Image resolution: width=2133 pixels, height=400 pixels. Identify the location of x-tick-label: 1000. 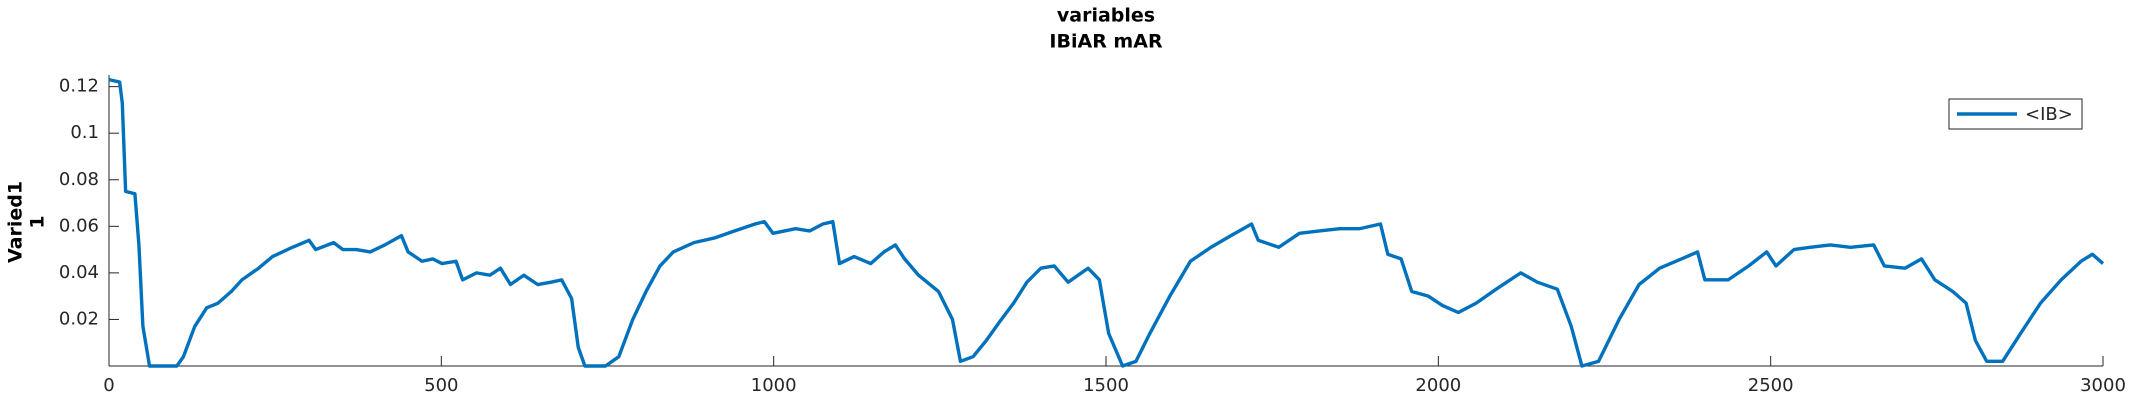
(774, 385).